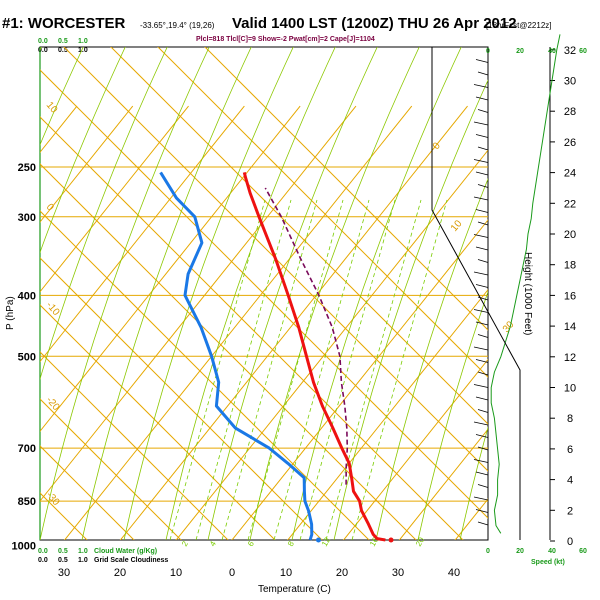  Describe the element at coordinates (437, 146) in the screenshot. I see `dry-adiabat-label: 0` at that location.